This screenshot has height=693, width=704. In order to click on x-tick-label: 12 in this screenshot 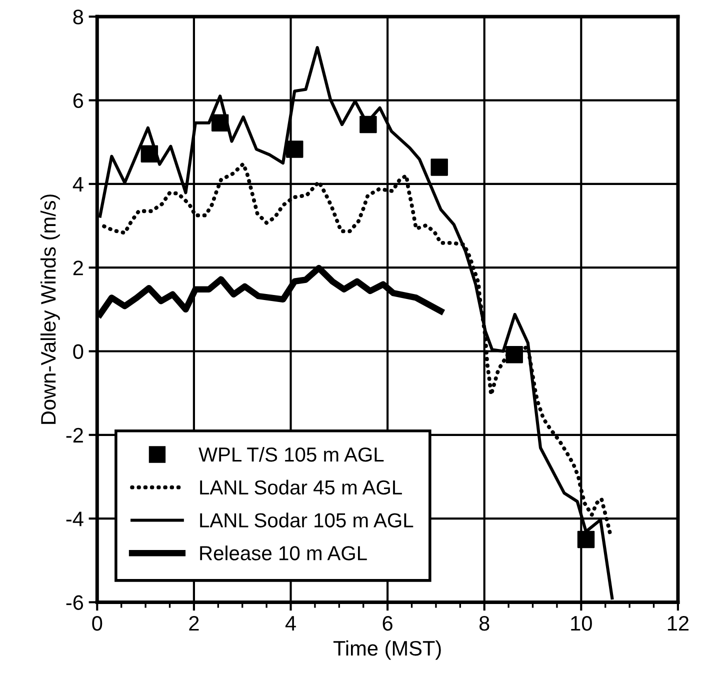, I will do `click(678, 623)`.